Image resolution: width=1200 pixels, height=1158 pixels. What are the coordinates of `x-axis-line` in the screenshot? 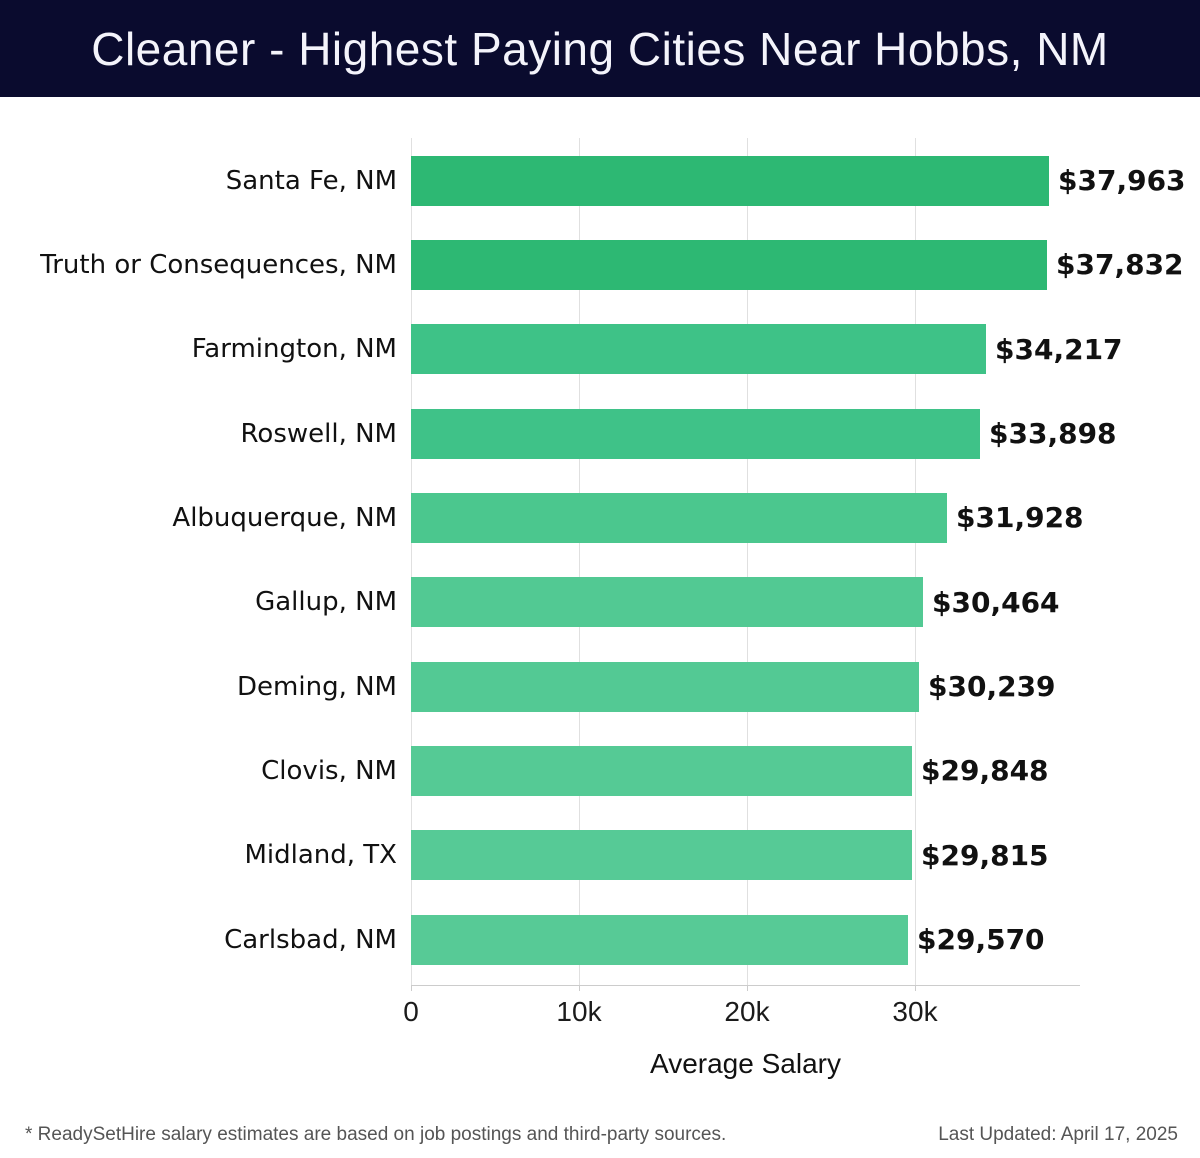 It's located at (745, 985).